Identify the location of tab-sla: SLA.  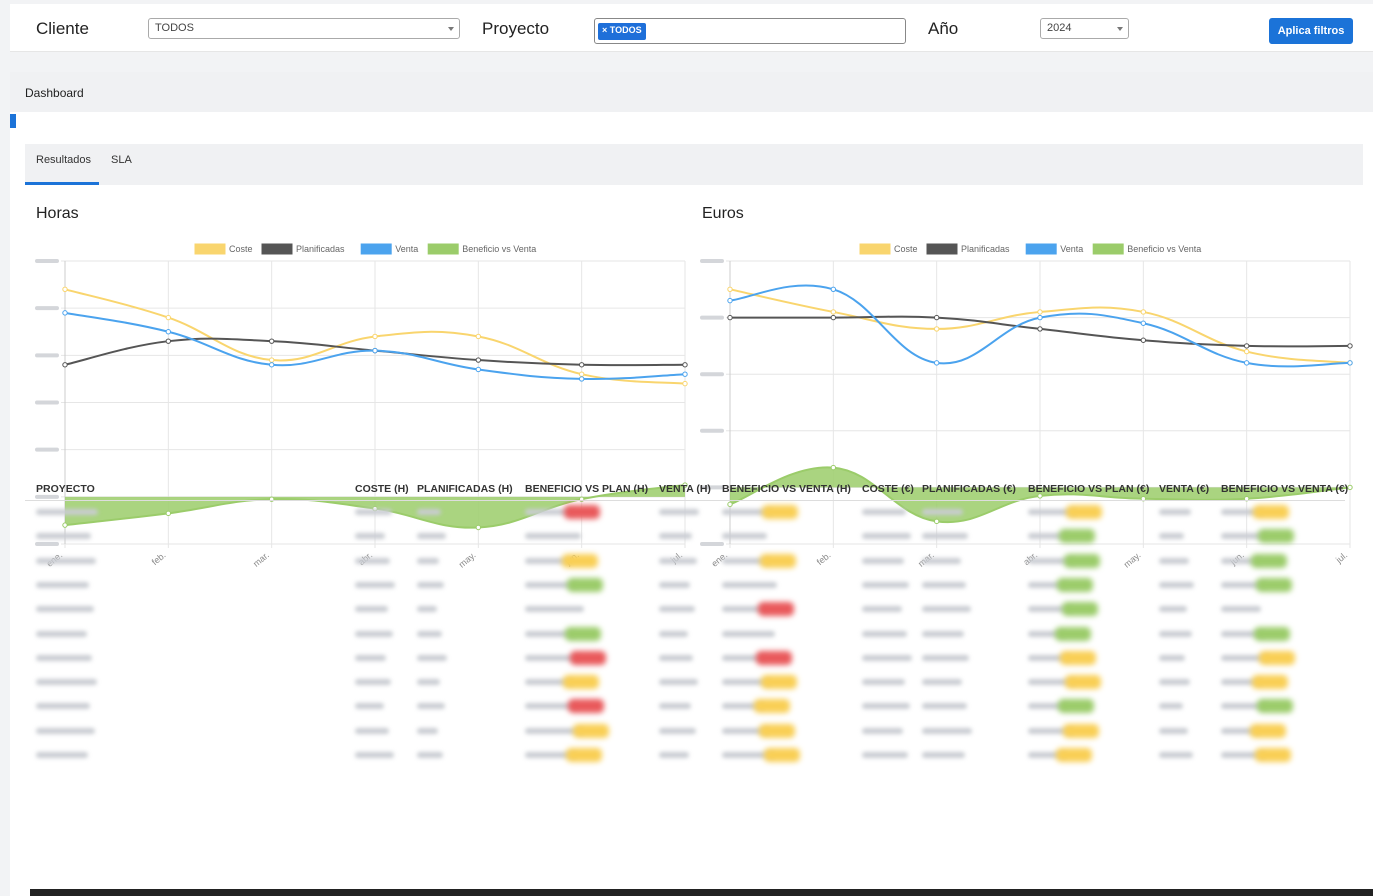
(121, 160).